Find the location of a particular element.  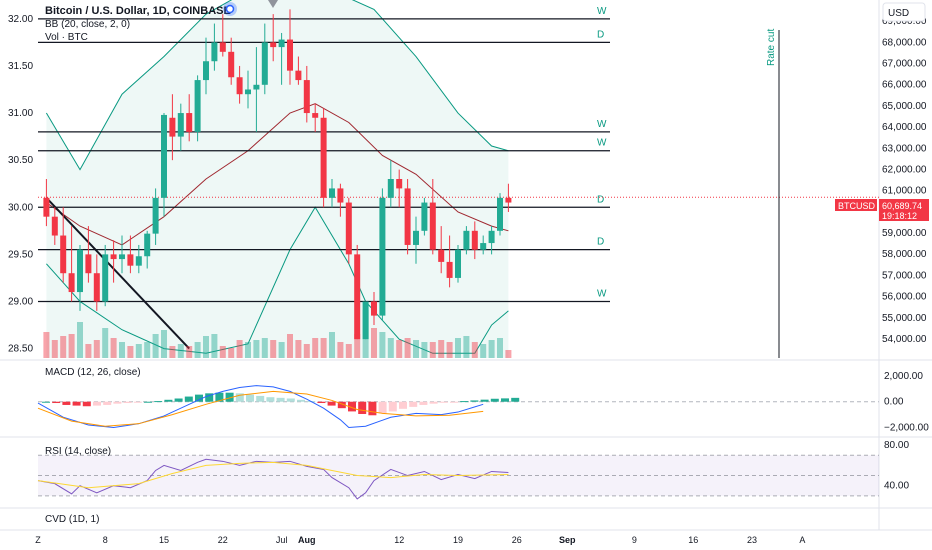

x-axis-tick: 15 is located at coordinates (164, 540).